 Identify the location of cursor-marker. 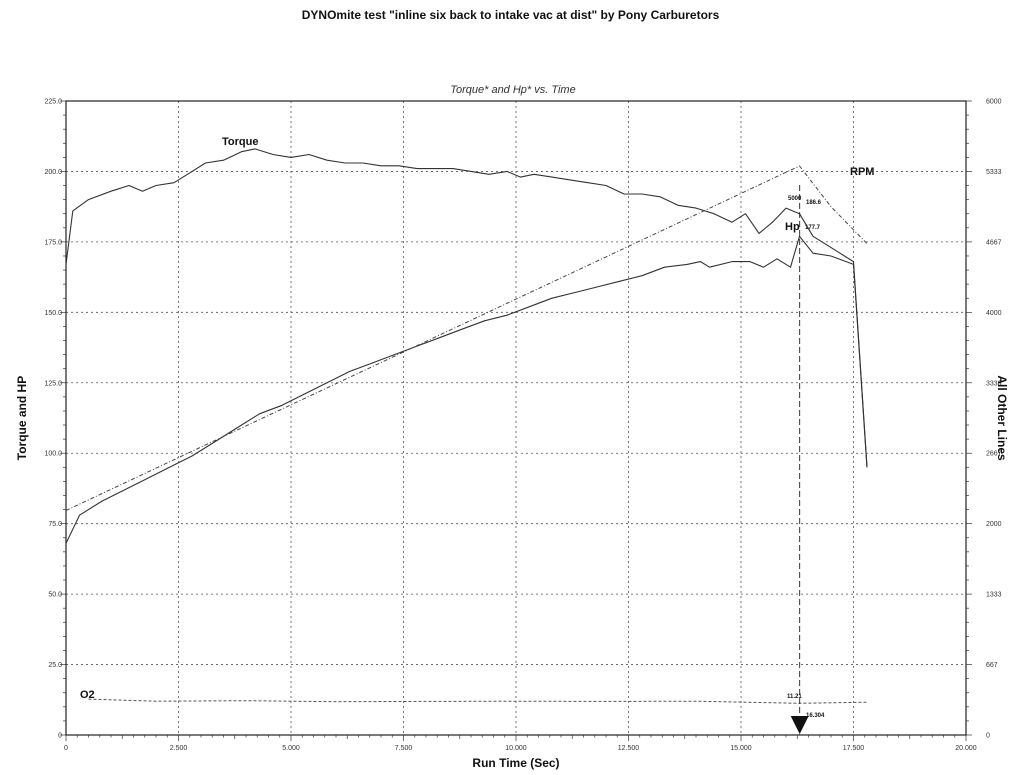
(799, 725).